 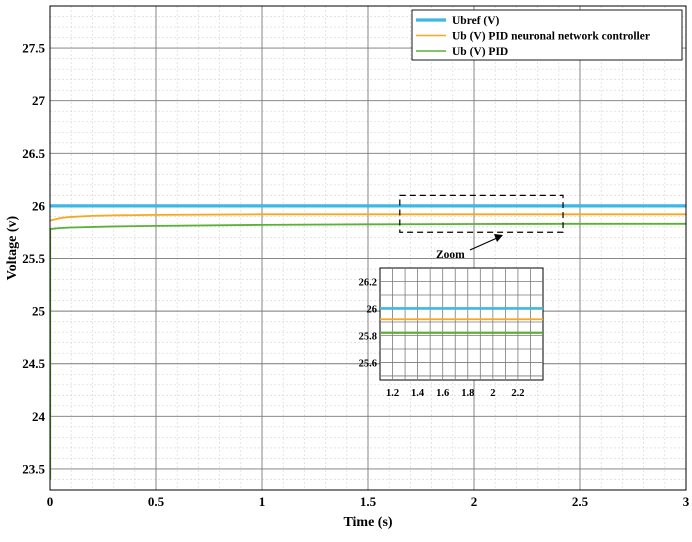 I want to click on zoom-annotation: Zoom, so click(x=481, y=227).